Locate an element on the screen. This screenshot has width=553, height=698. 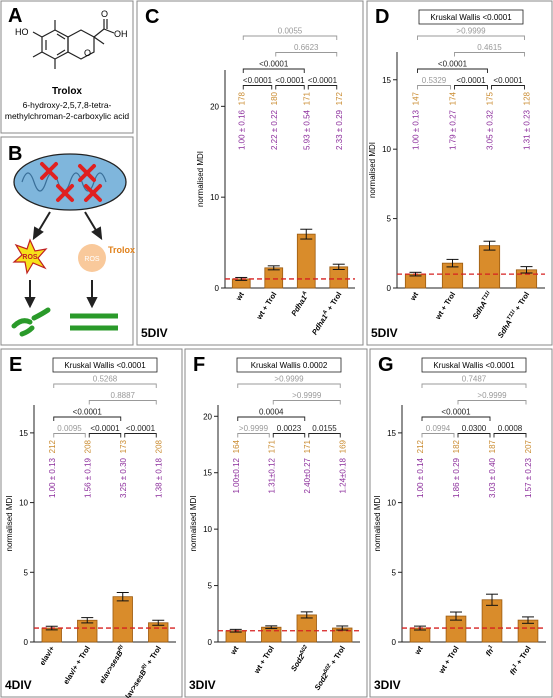
category-superscript: 1 is located at coordinates (515, 666).